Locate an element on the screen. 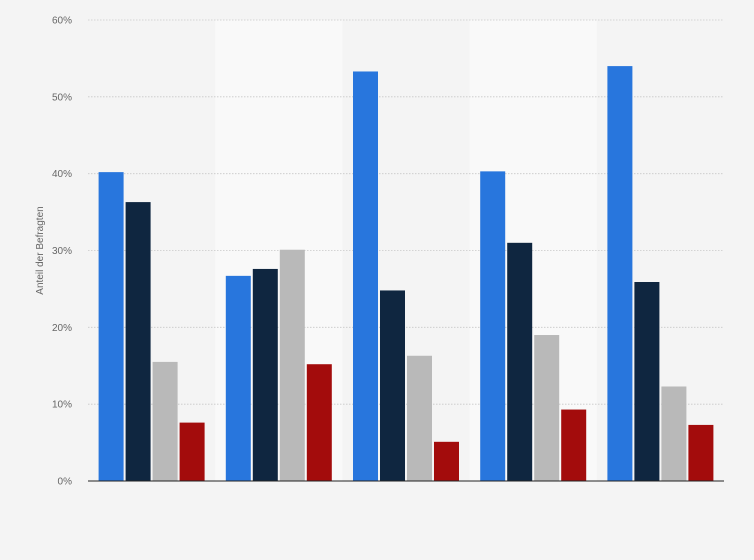  y-axis-ticks: 0% 10% 20% 30% 40% 50% 60% is located at coordinates (62, 252).